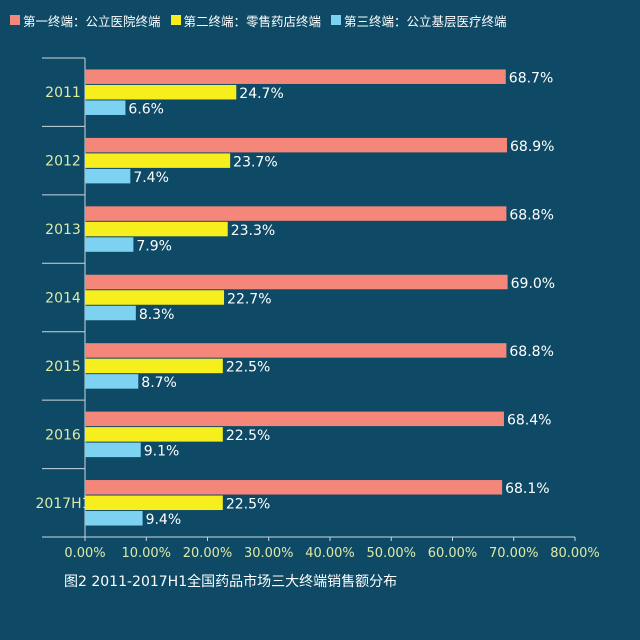  What do you see at coordinates (261, 94) in the screenshot?
I see `data-label: 24.7%` at bounding box center [261, 94].